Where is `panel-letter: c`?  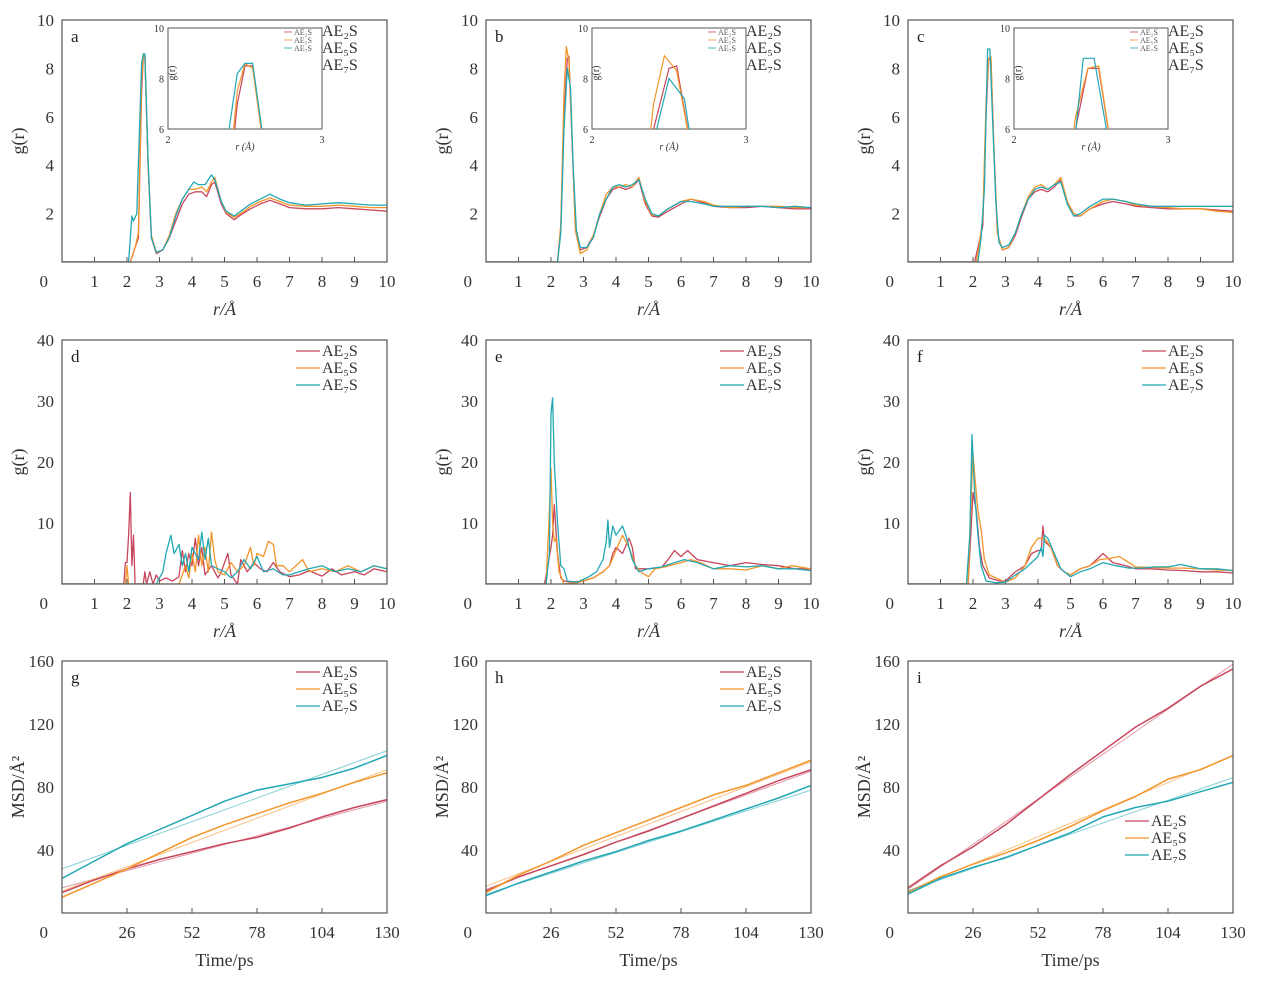 panel-letter: c is located at coordinates (921, 36).